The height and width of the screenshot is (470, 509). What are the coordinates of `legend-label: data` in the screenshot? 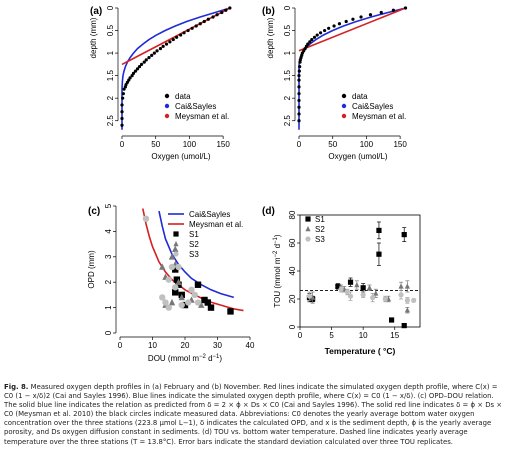 It's located at (360, 96).